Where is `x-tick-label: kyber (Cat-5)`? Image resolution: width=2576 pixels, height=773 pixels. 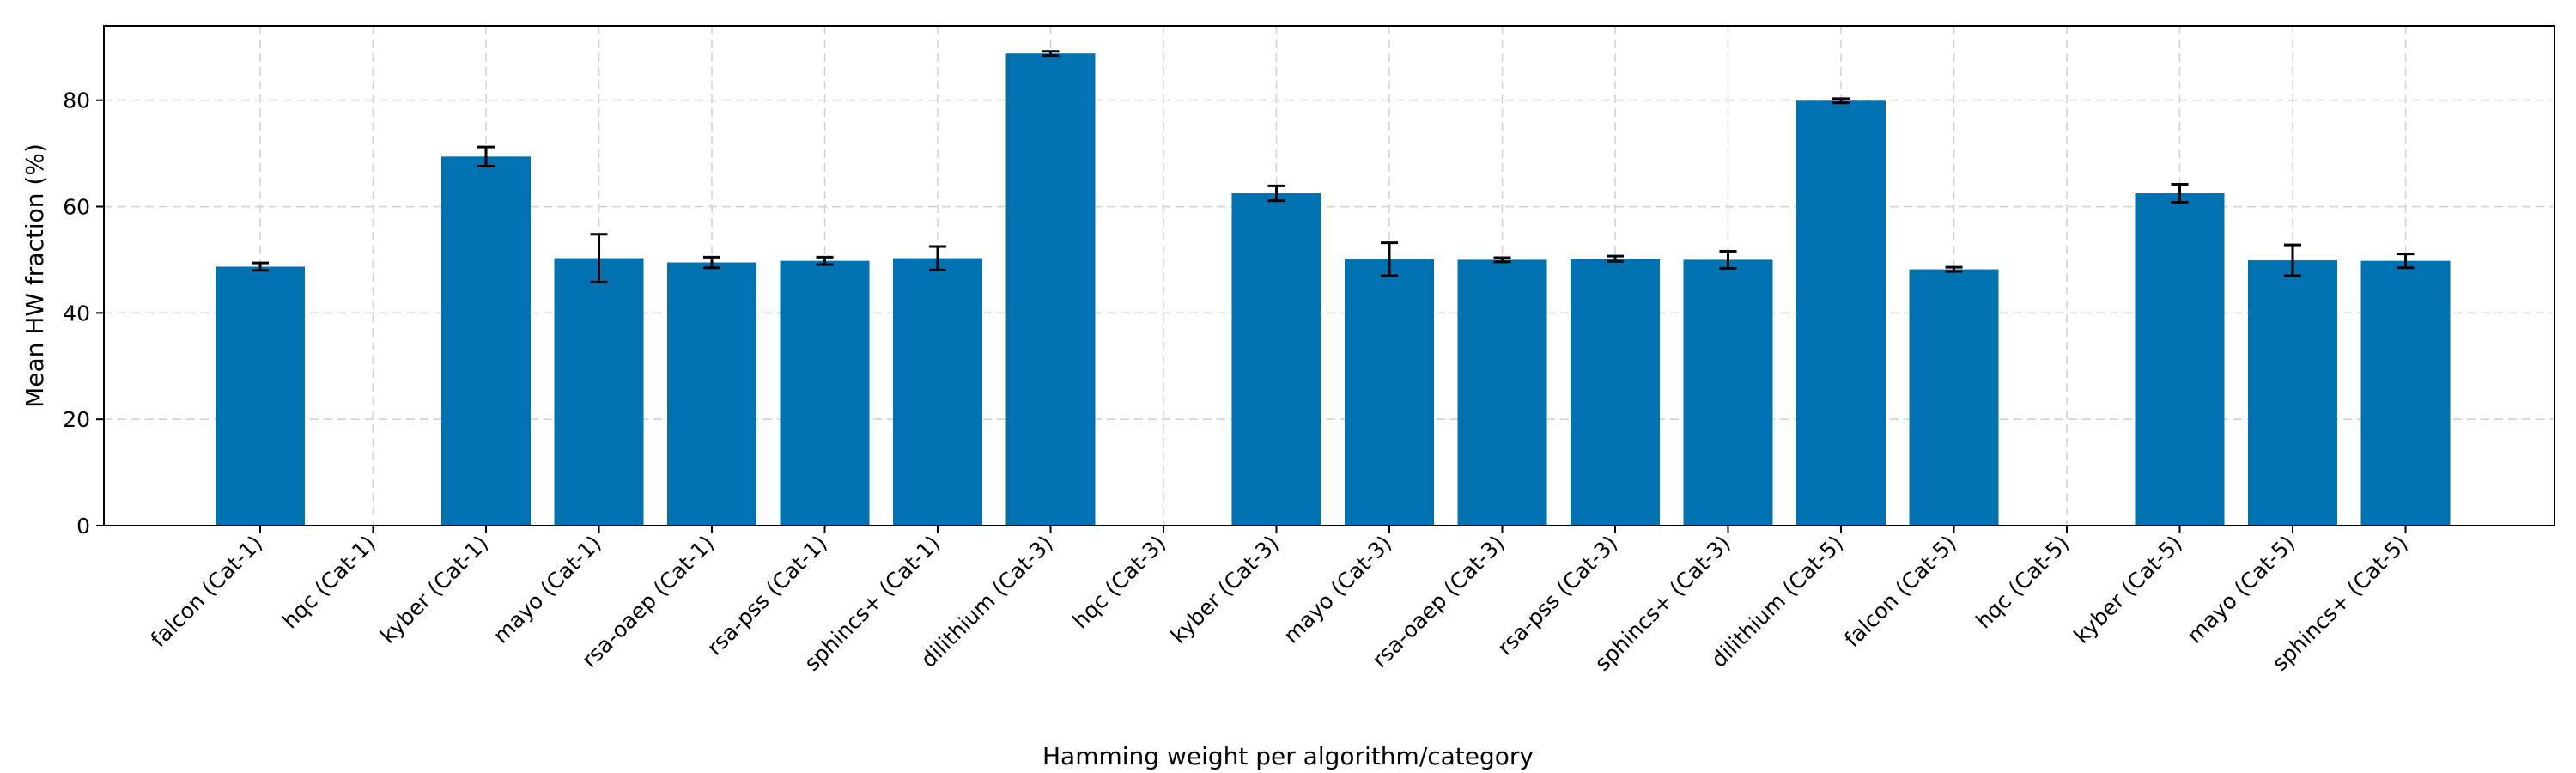 x-tick-label: kyber (Cat-5) is located at coordinates (2128, 589).